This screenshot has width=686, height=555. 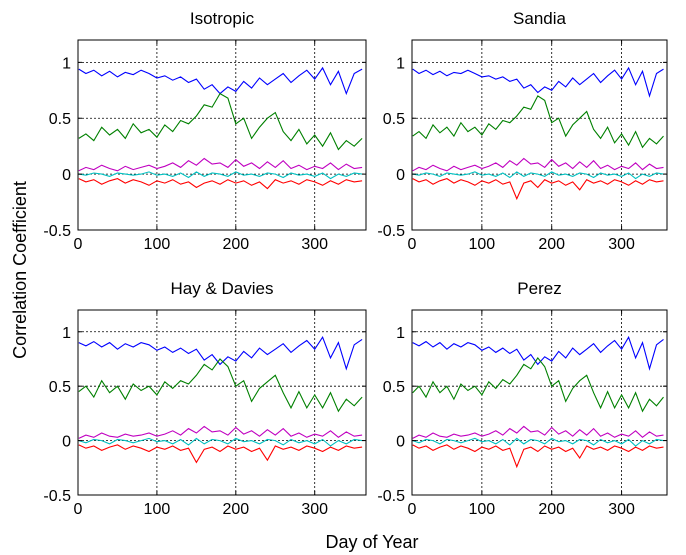 I want to click on subplot-title: Isotropic, so click(x=222, y=18).